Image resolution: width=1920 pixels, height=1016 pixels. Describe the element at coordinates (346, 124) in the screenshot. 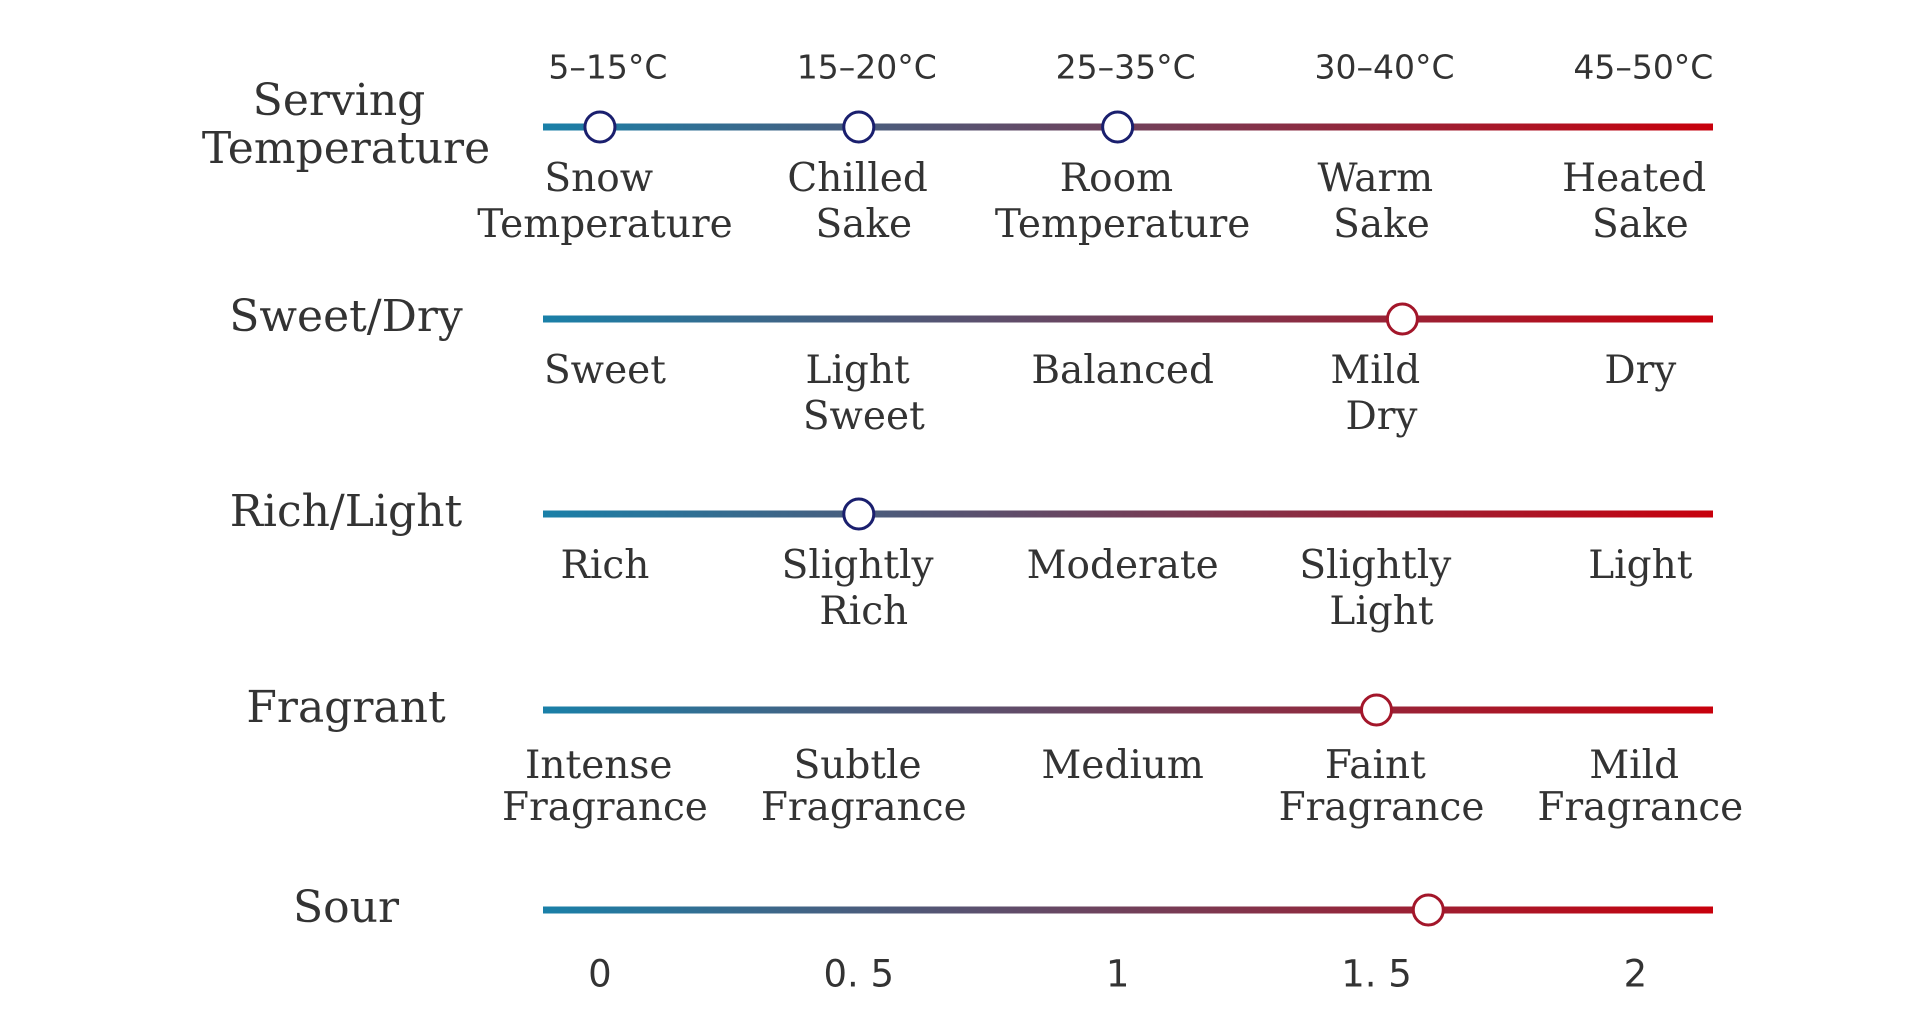

I see `row-label: Serving Temperature` at that location.